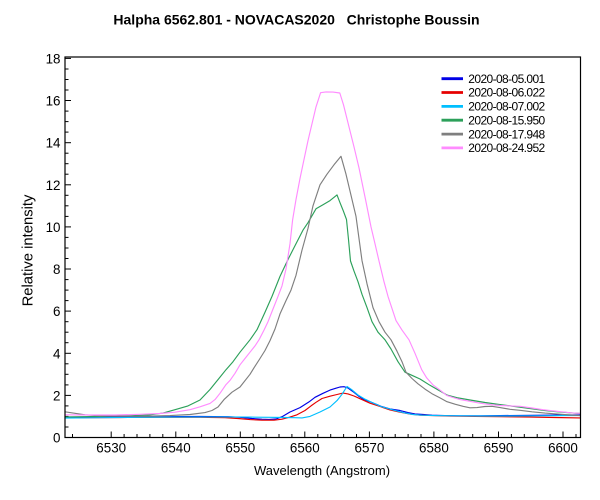  I want to click on svg-text: 14, so click(53, 143).